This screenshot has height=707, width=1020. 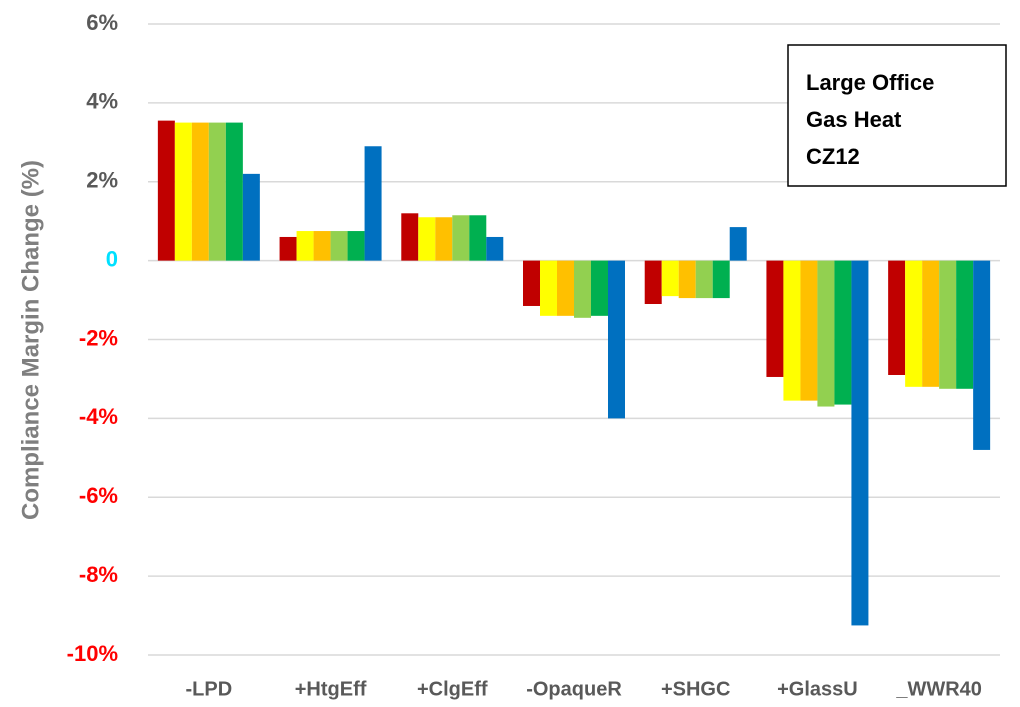 What do you see at coordinates (102, 101) in the screenshot?
I see `y-tick-label: 4%` at bounding box center [102, 101].